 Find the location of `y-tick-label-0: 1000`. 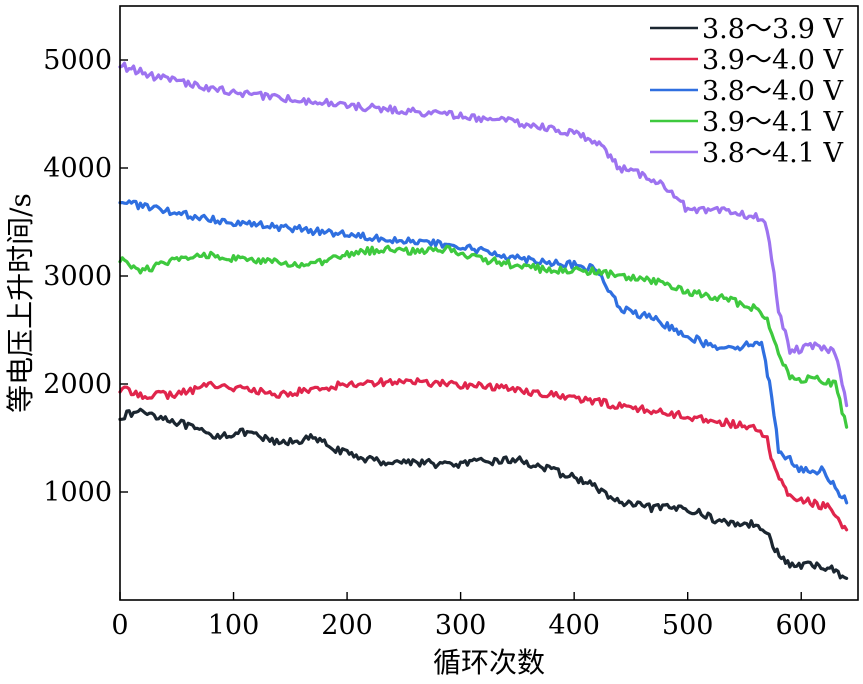

y-tick-label-0: 1000 is located at coordinates (77, 492).